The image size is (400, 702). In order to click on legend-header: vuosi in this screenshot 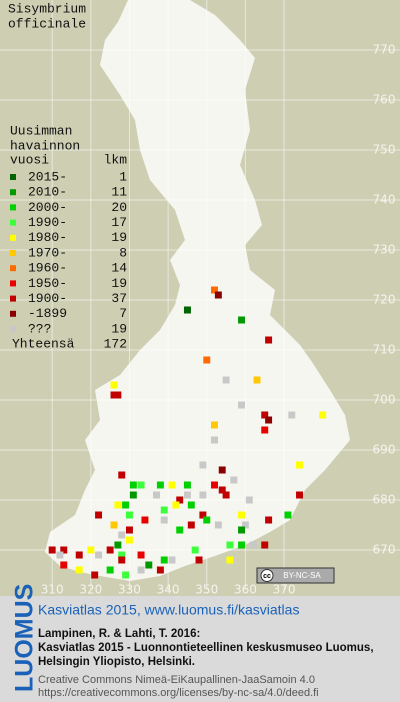, I will do `click(29, 159)`.